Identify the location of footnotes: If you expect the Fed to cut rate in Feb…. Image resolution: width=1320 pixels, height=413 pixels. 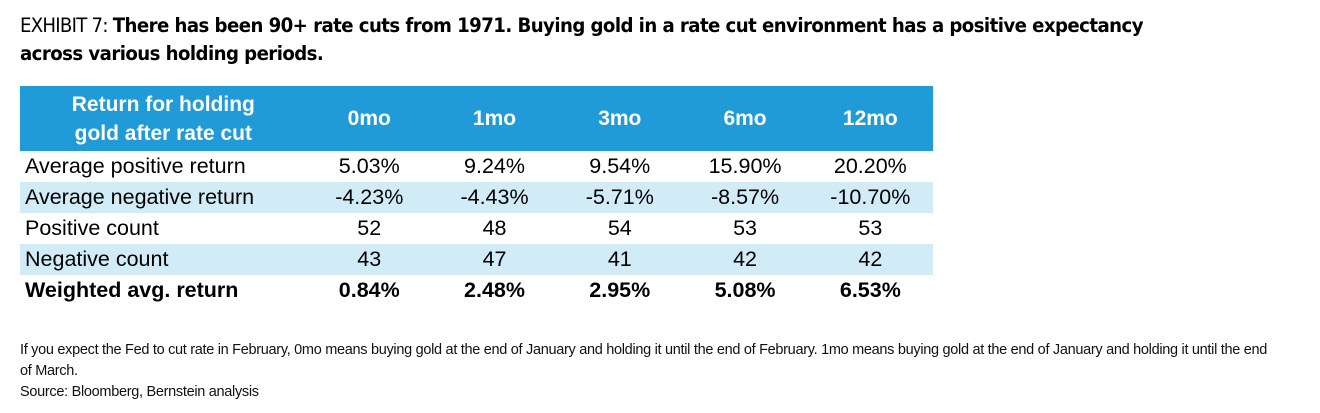
(650, 371).